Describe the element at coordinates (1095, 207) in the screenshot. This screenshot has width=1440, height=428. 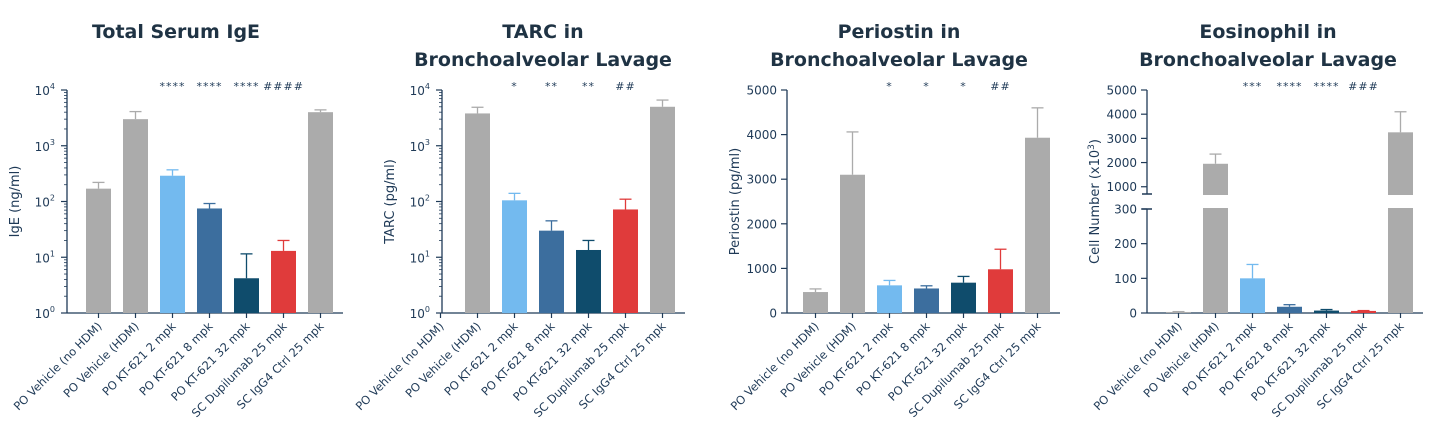
I see `y-axis-label-text: Cell Number (x10` at that location.